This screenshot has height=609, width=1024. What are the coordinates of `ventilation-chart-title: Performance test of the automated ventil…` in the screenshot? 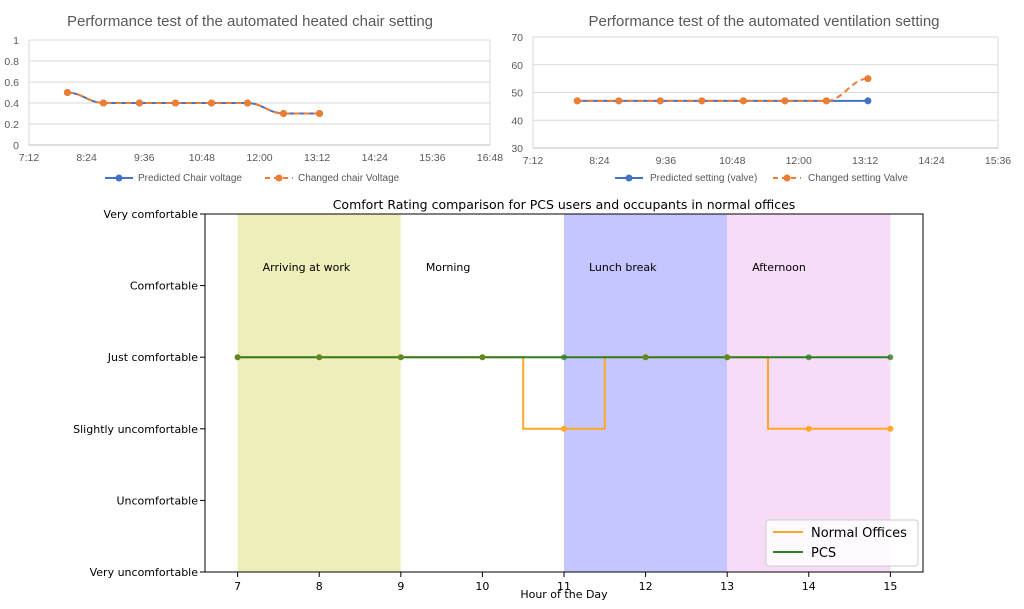 It's located at (763, 21).